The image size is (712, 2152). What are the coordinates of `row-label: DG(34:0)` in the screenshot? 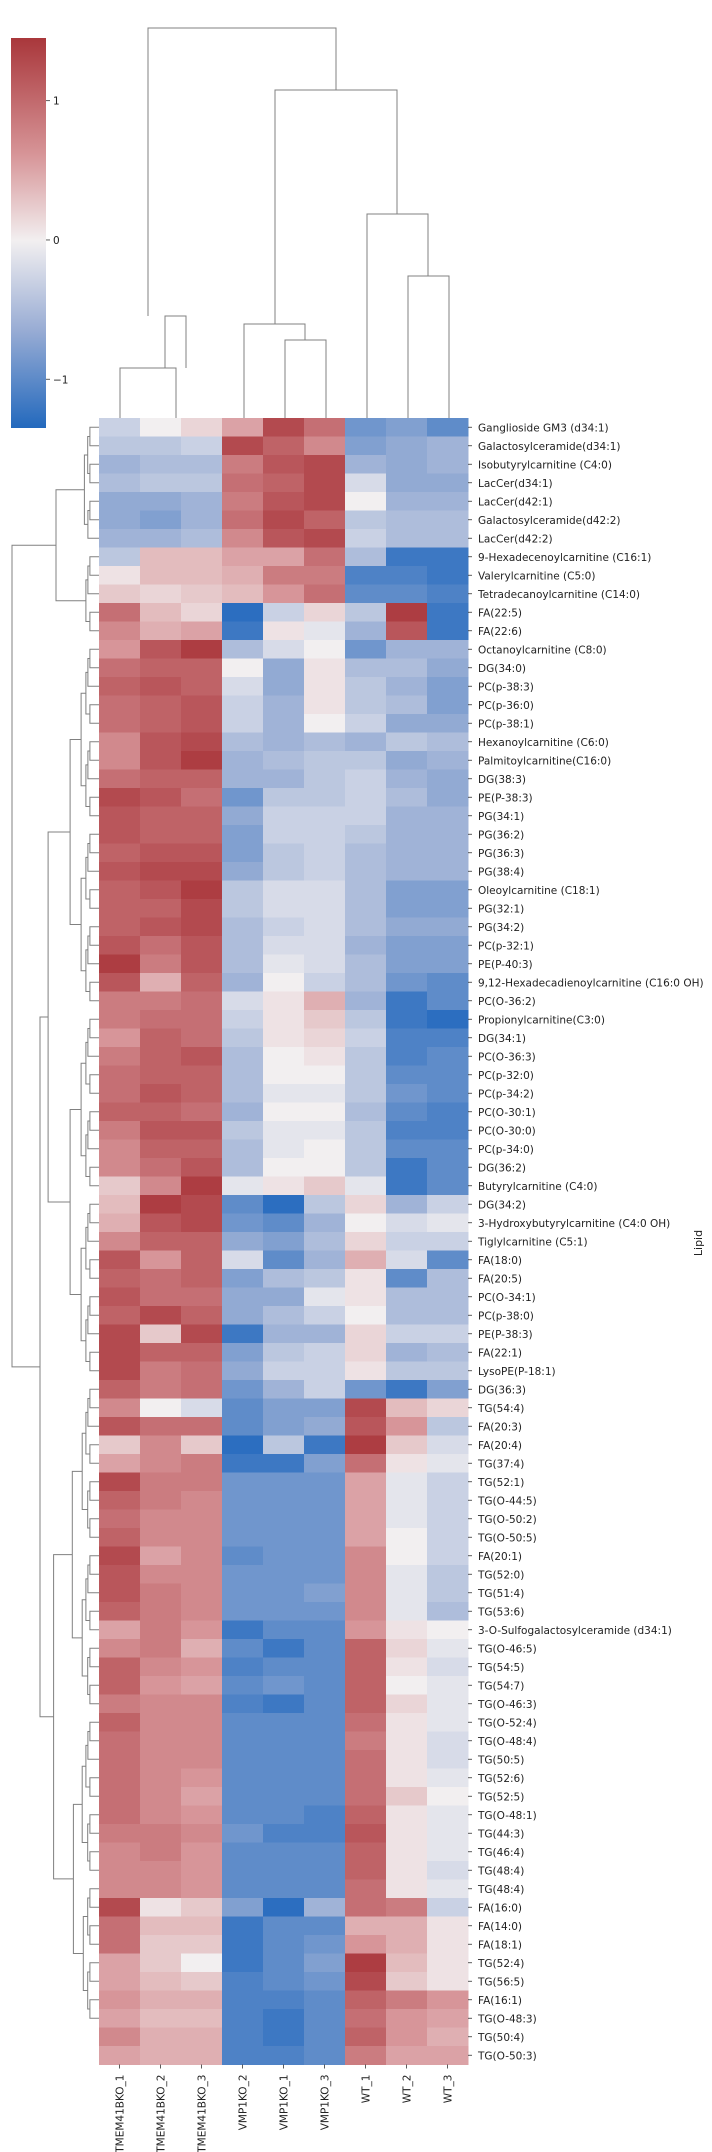 It's located at (502, 669).